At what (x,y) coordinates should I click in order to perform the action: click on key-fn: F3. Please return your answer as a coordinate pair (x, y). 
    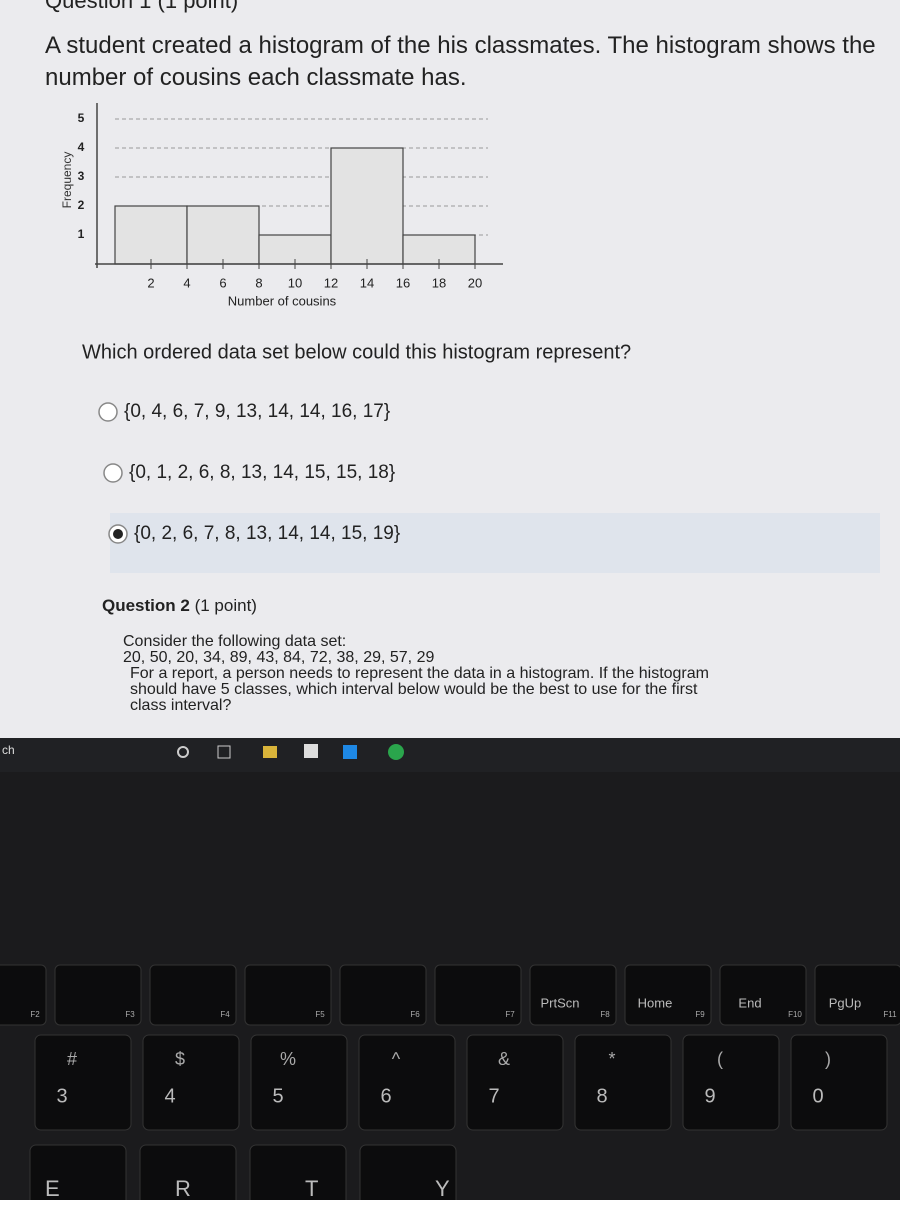
    Looking at the image, I should click on (130, 1014).